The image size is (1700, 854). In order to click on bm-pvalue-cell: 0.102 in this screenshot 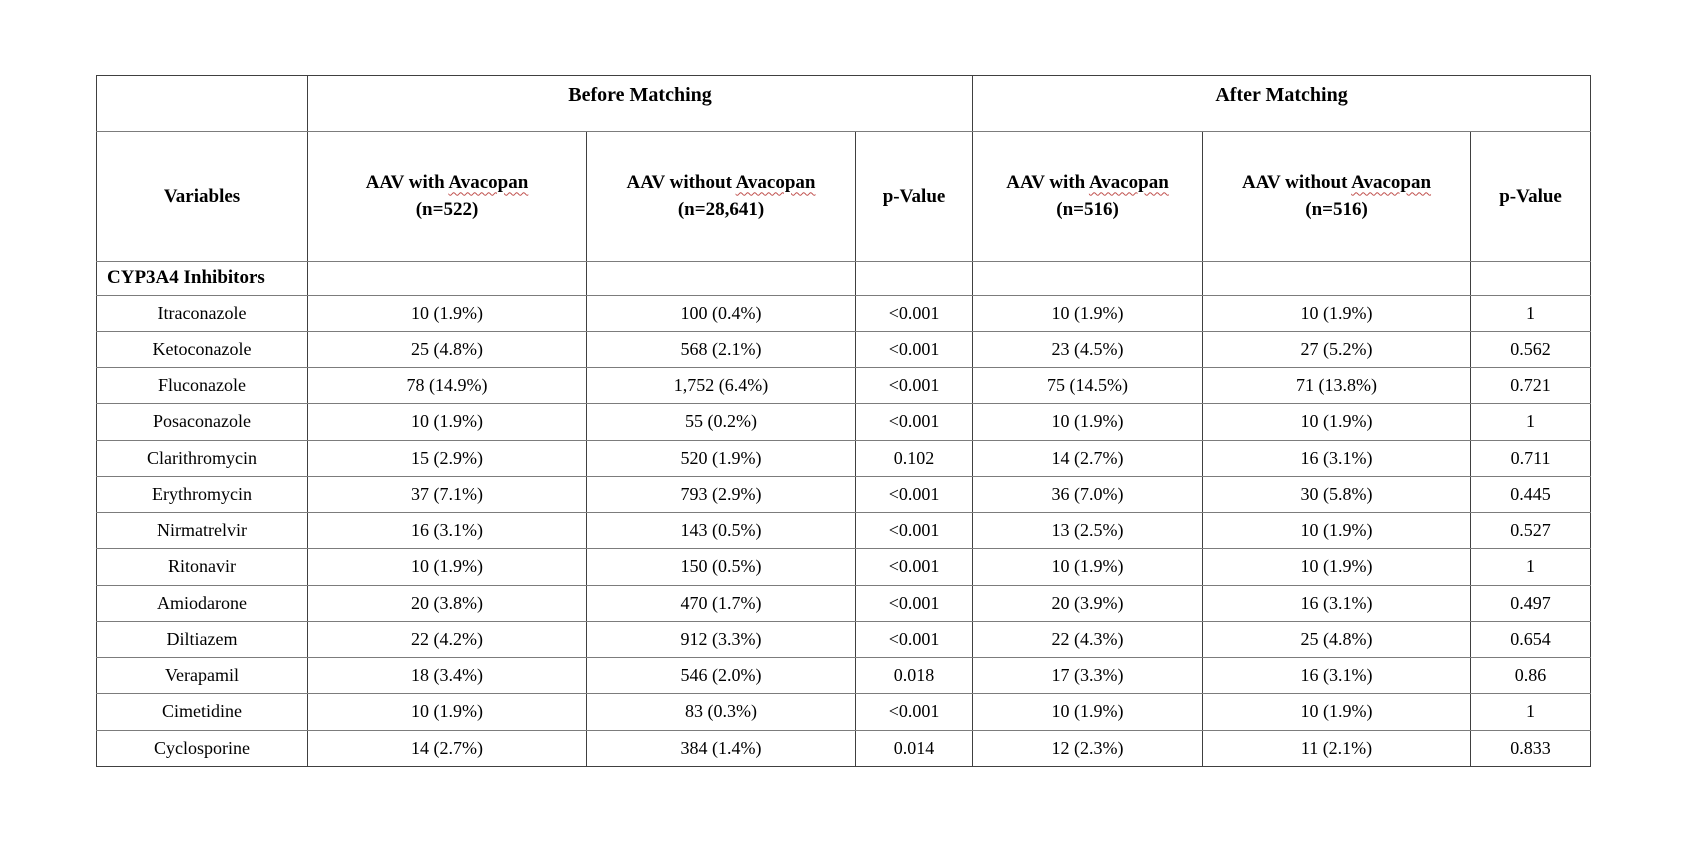, I will do `click(914, 458)`.